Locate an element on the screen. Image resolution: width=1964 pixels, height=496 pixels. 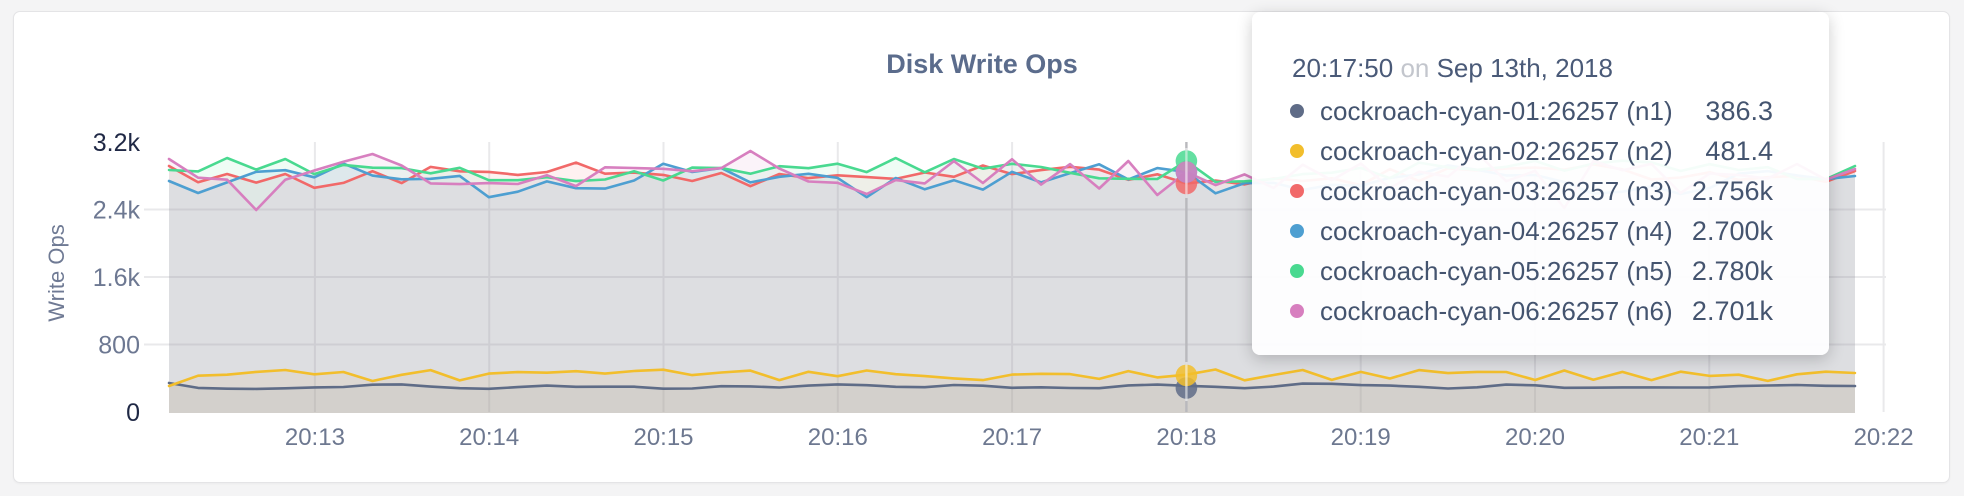
svg-text: 20:17 is located at coordinates (1012, 437).